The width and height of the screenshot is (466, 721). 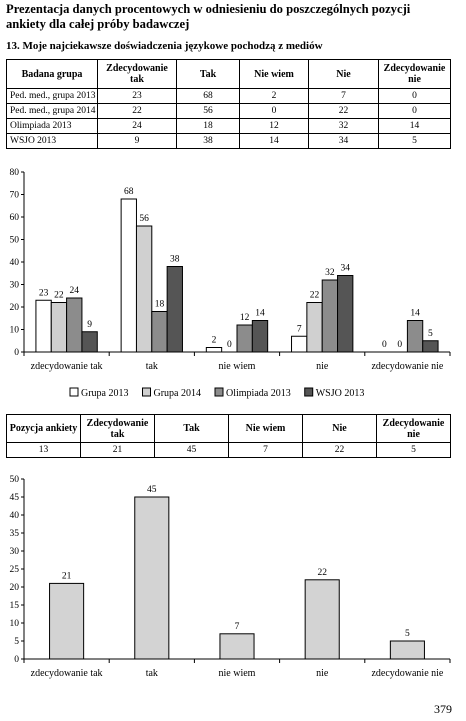 I want to click on data-label: 21, so click(x=67, y=576).